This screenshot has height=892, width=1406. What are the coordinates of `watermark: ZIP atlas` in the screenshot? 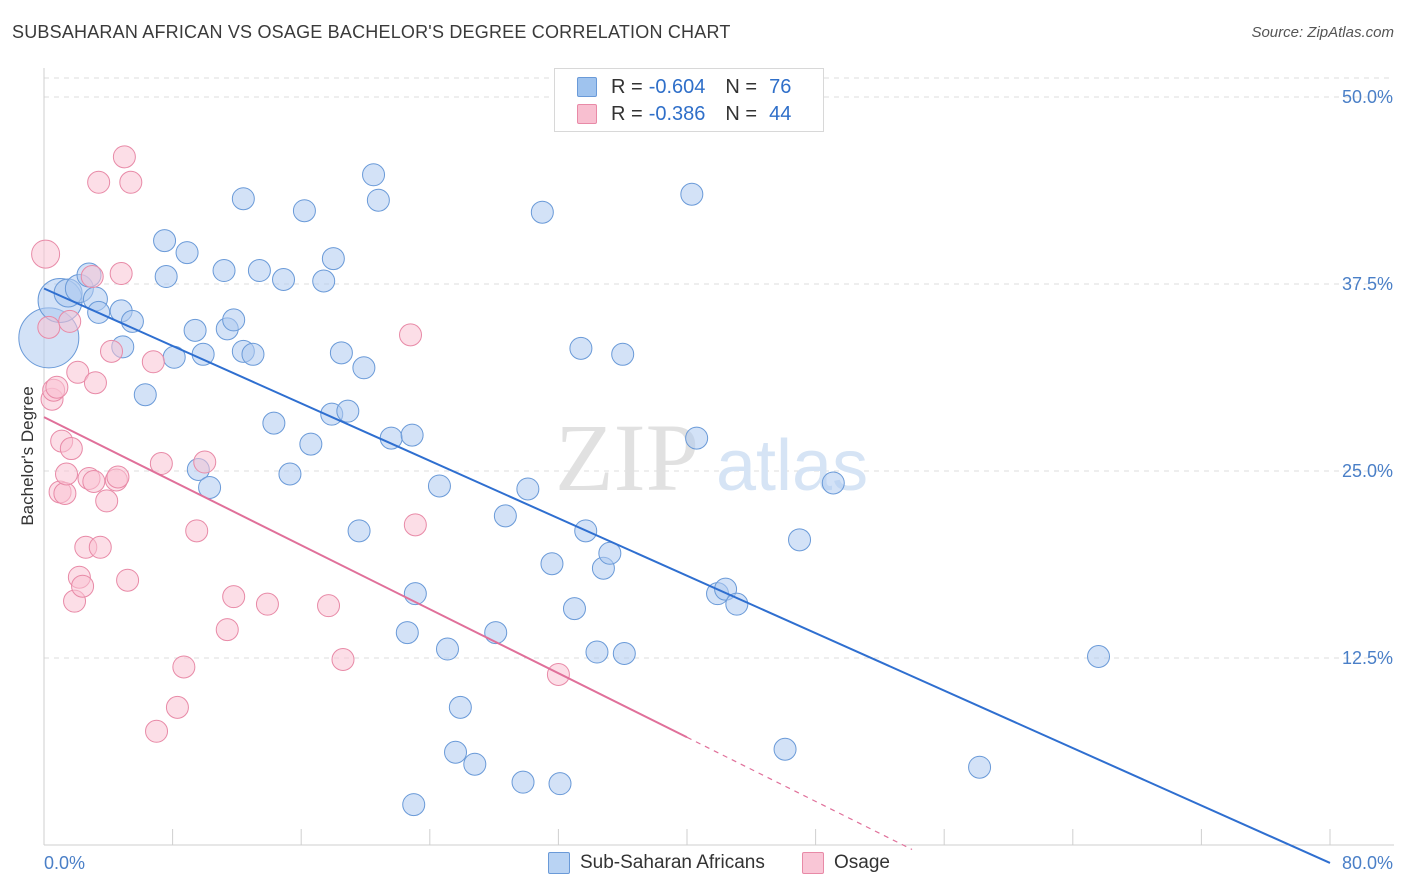 It's located at (711, 457).